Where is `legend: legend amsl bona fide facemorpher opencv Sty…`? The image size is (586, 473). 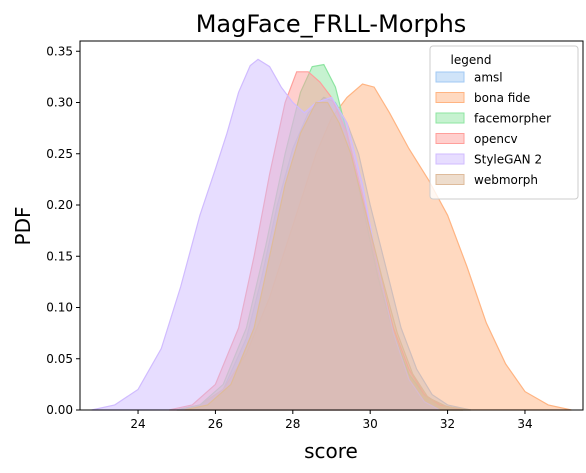
legend: legend amsl bona fide facemorpher opencv Sty… is located at coordinates (504, 122).